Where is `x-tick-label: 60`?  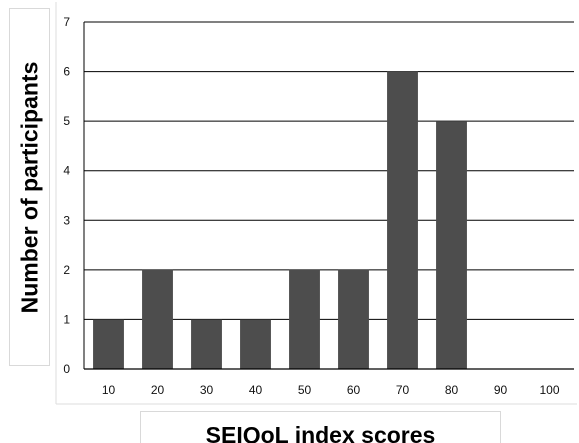 x-tick-label: 60 is located at coordinates (354, 390).